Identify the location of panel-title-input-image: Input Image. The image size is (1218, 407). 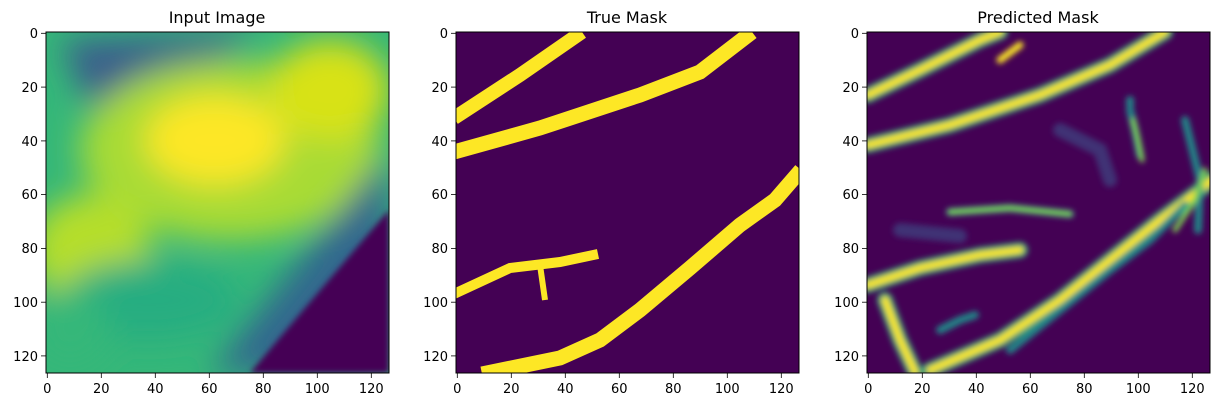
(217, 17).